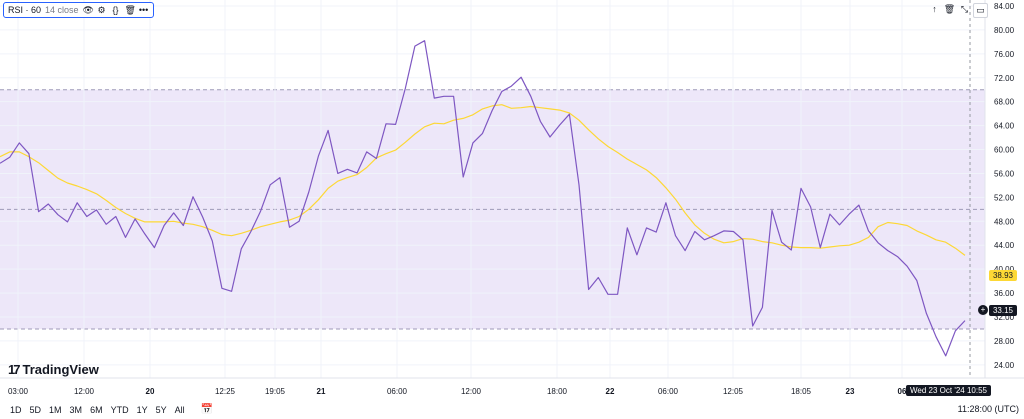 The height and width of the screenshot is (419, 1024). I want to click on y-tick-label: 72.00, so click(1004, 78).